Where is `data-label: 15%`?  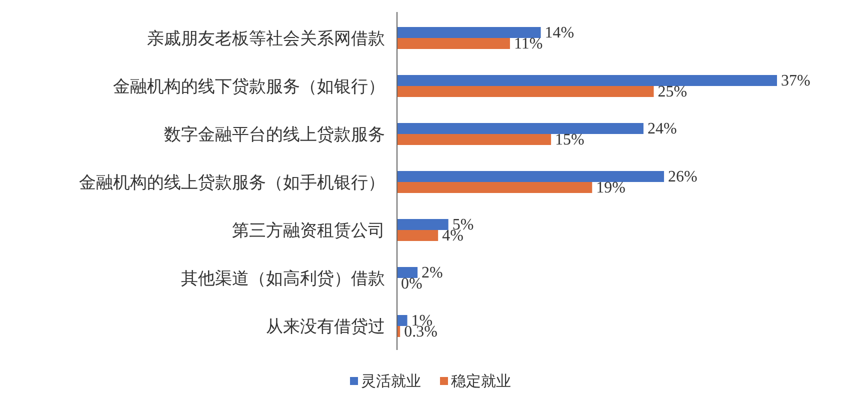
data-label: 15% is located at coordinates (569, 140).